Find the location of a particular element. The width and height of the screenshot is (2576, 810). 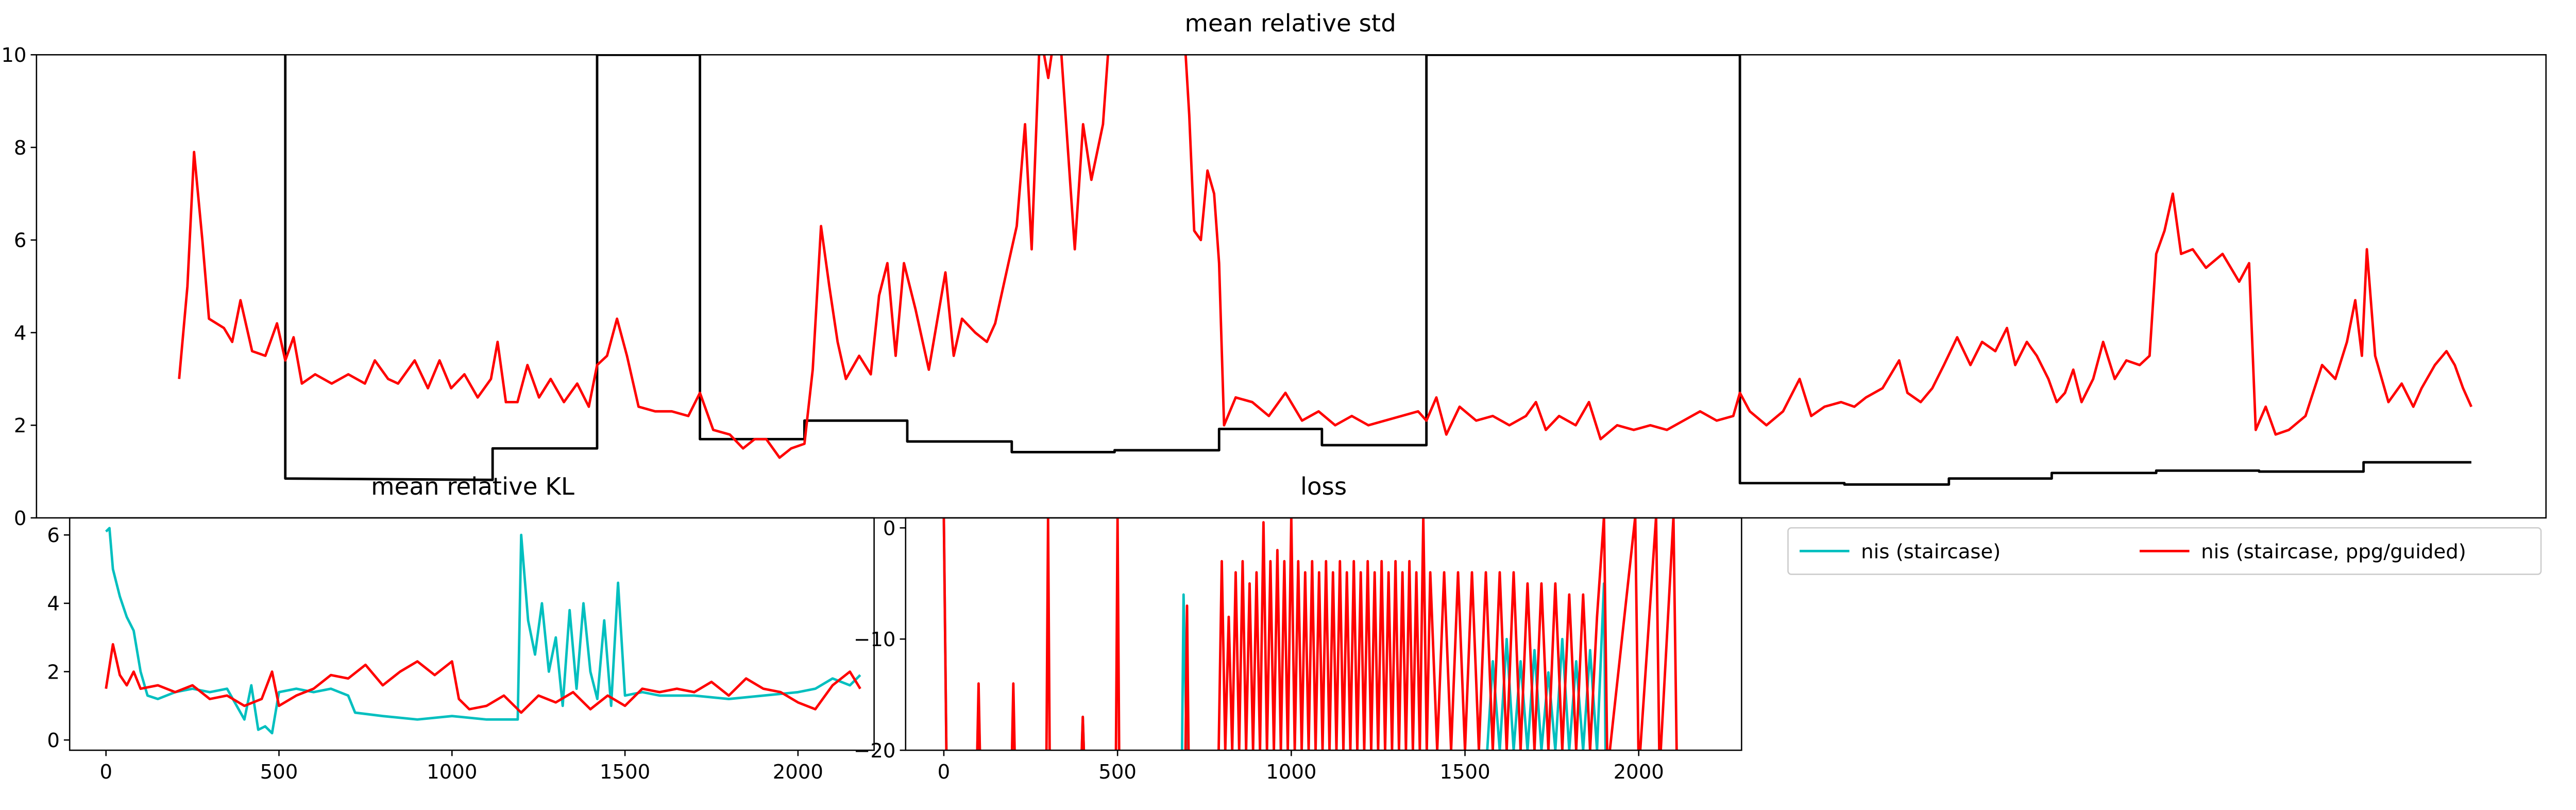

chart-title: mean relative std is located at coordinates (1290, 24).